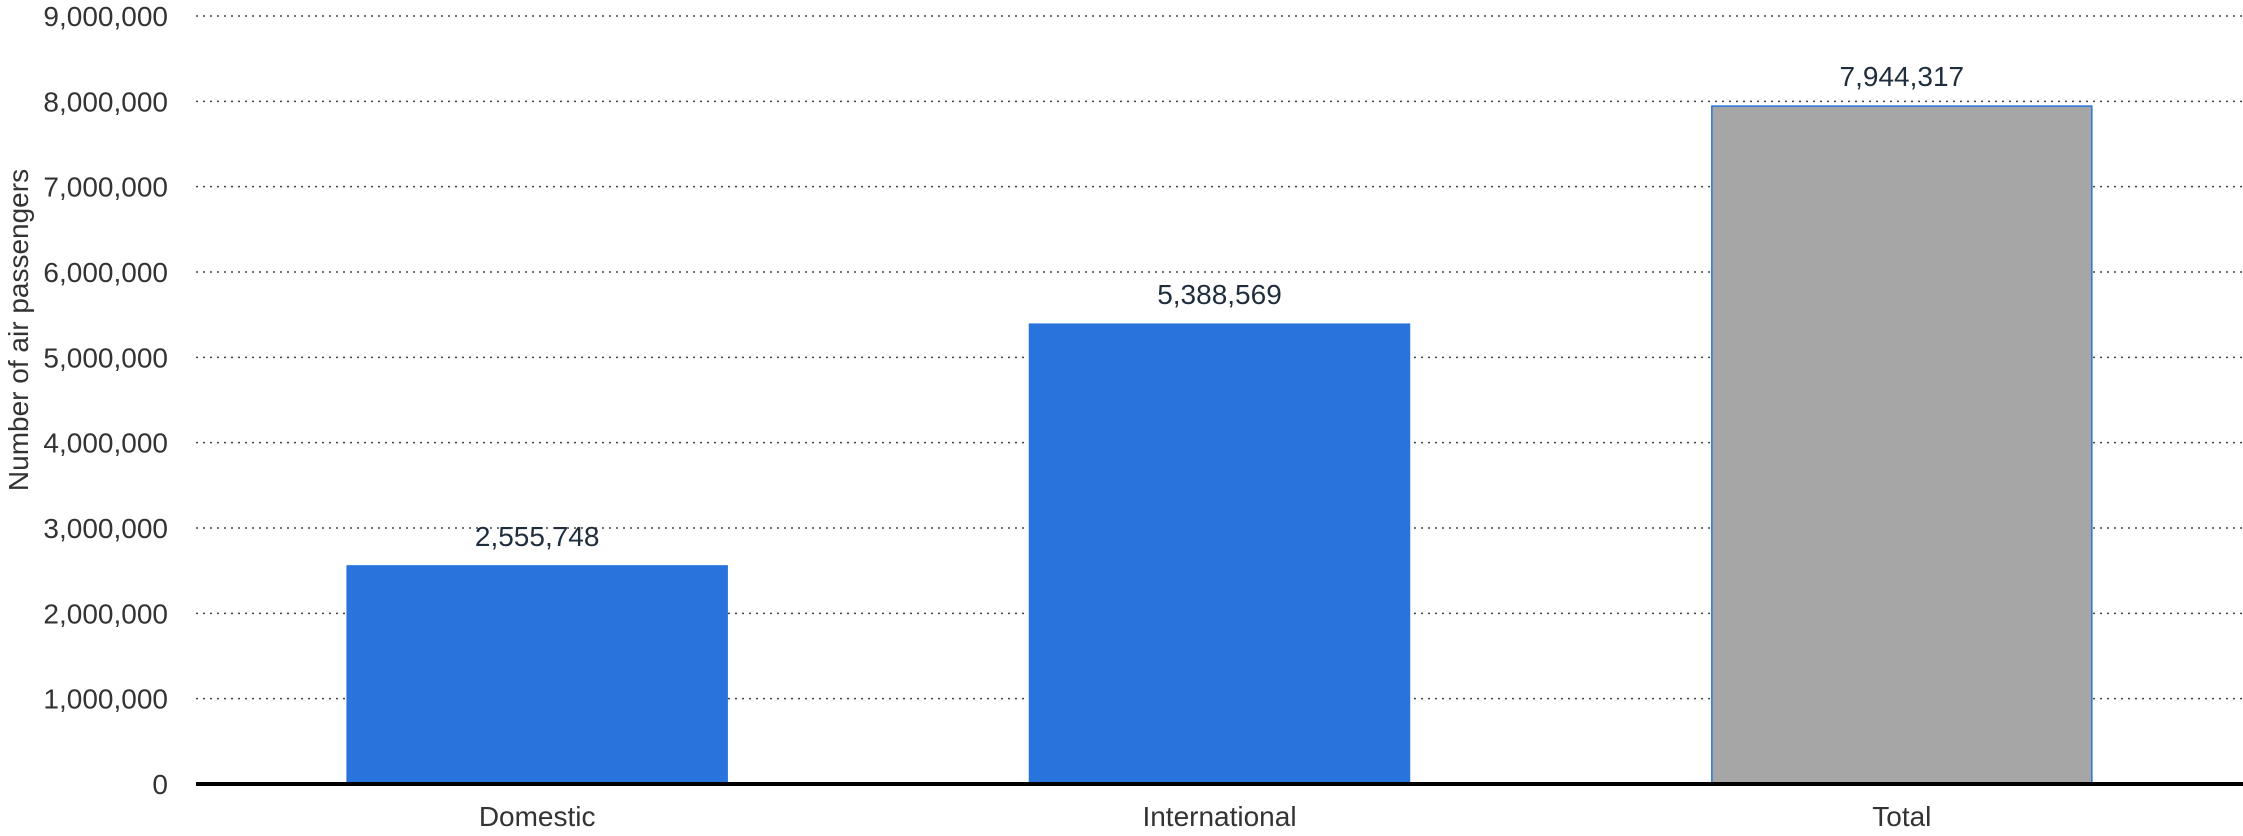  Describe the element at coordinates (160, 784) in the screenshot. I see `y-tick-label: 0` at that location.